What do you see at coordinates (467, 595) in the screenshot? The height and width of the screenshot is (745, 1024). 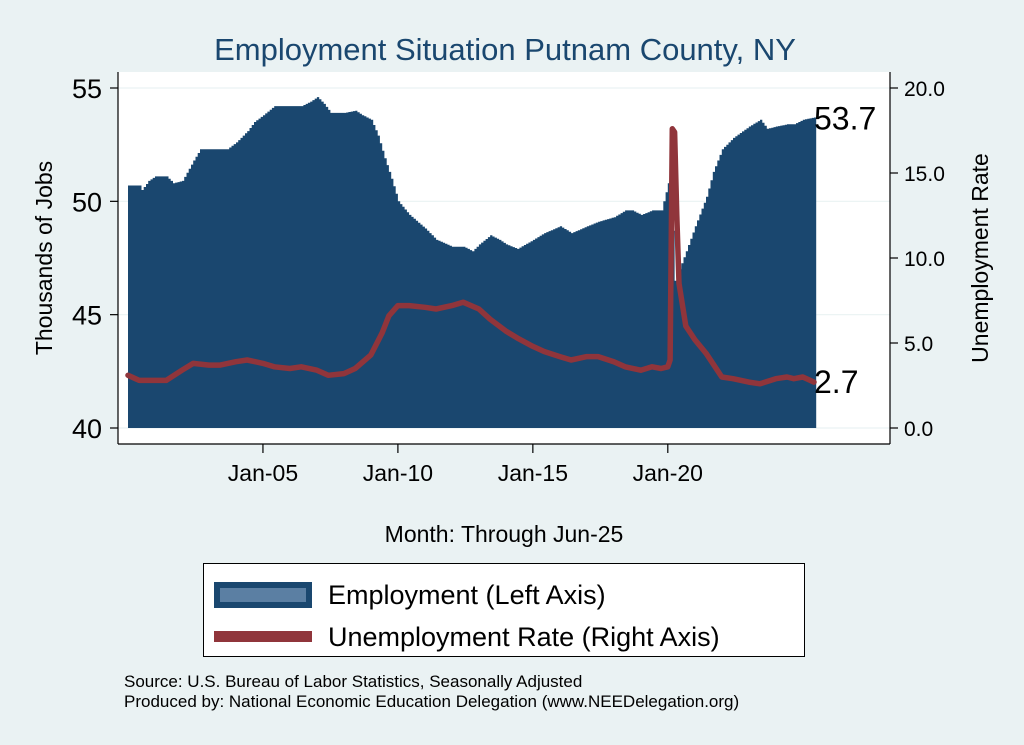 I see `legend-label-employment: Employment (Left Axis)` at bounding box center [467, 595].